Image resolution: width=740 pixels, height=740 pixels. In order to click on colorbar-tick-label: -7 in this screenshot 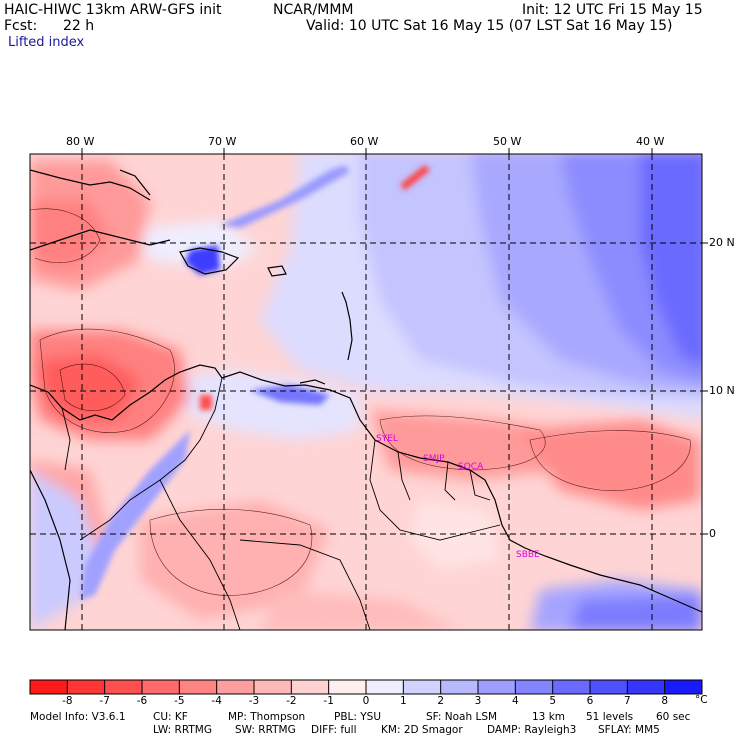, I will do `click(104, 701)`.